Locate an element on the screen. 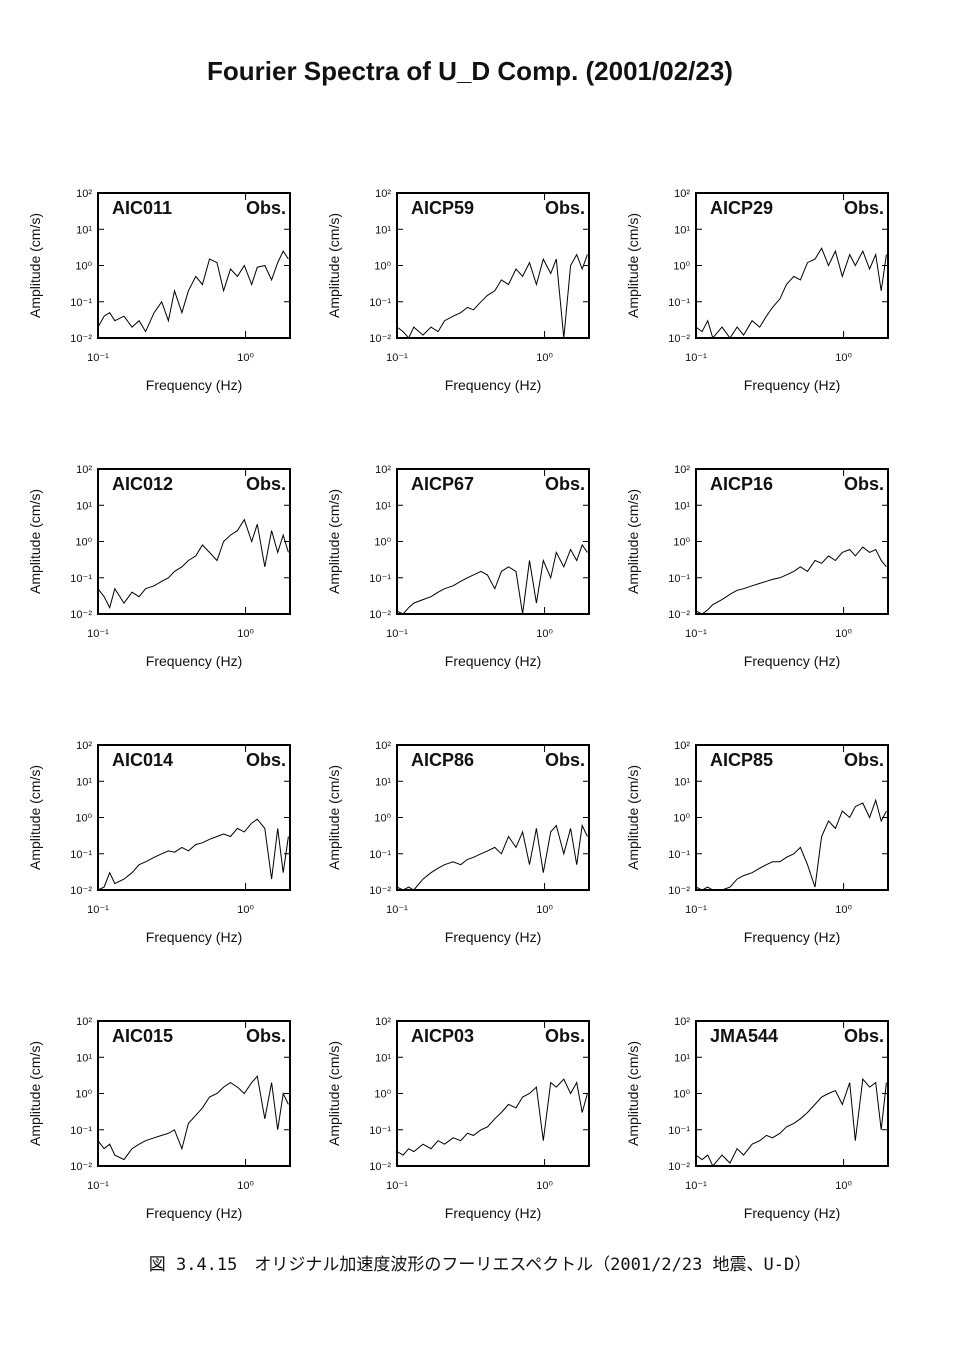 The image size is (960, 1352). station-label: AICP16 is located at coordinates (741, 484).